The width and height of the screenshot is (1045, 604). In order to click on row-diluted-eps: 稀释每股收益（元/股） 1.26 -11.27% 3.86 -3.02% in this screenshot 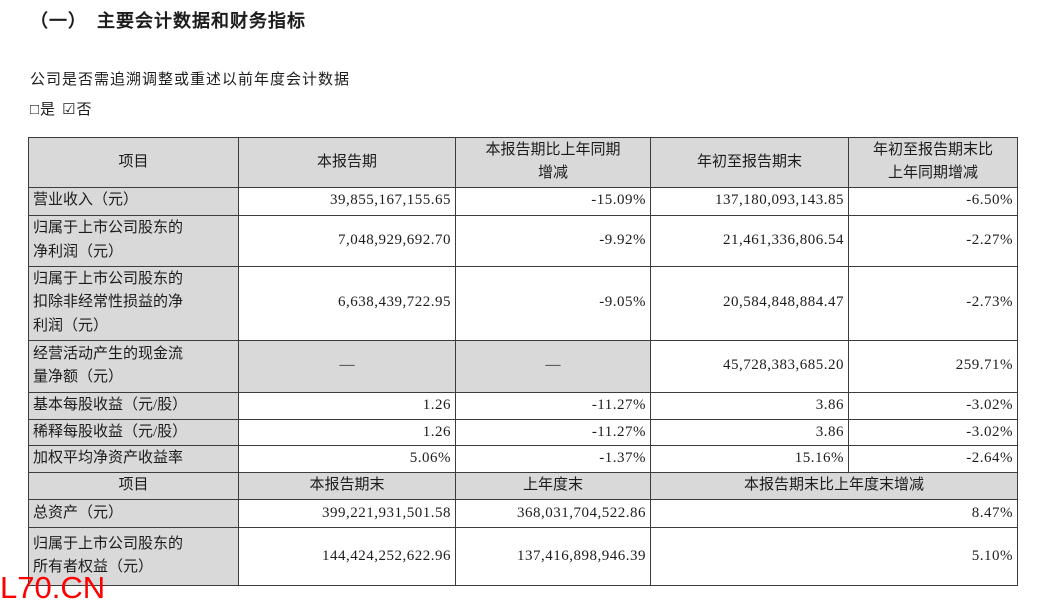, I will do `click(523, 432)`.